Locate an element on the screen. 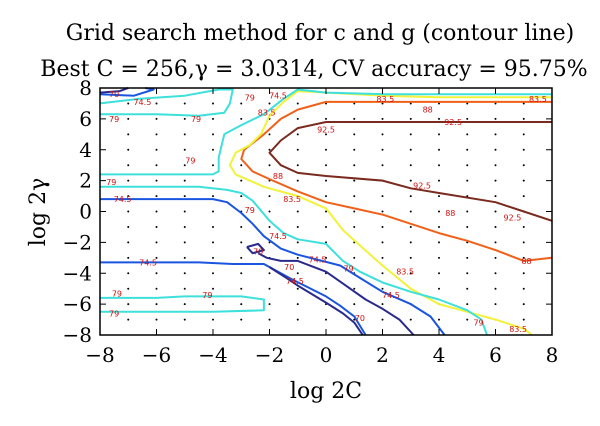 This screenshot has width=600, height=426. contour-label: 92.5 is located at coordinates (326, 130).